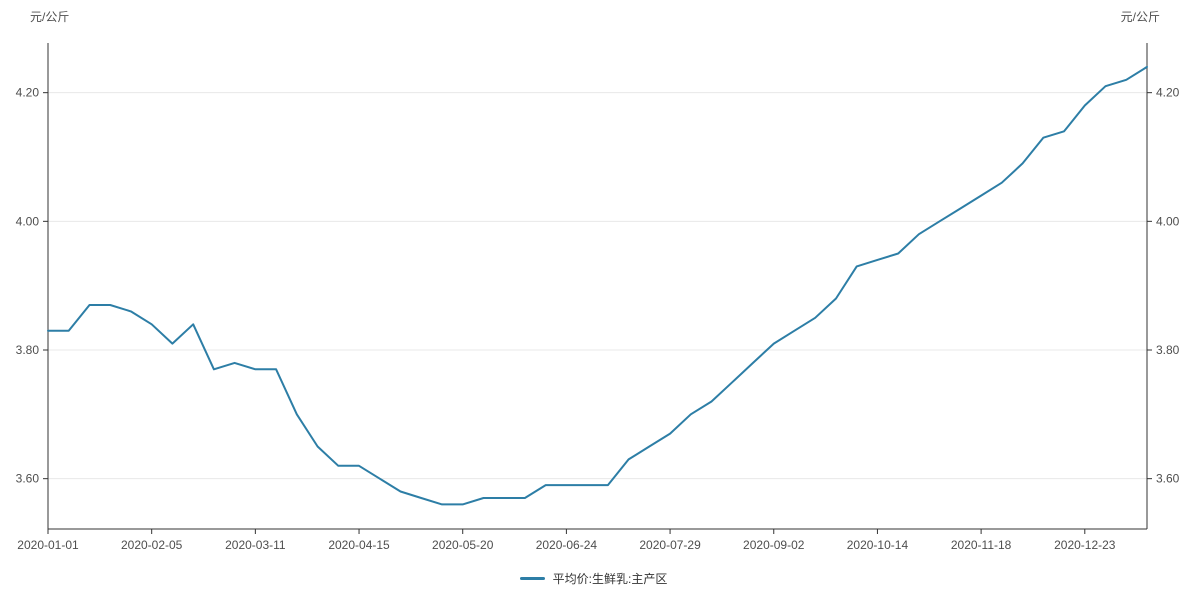 The image size is (1187, 598). Describe the element at coordinates (1085, 545) in the screenshot. I see `x-tick-label: 2020-12-23` at that location.